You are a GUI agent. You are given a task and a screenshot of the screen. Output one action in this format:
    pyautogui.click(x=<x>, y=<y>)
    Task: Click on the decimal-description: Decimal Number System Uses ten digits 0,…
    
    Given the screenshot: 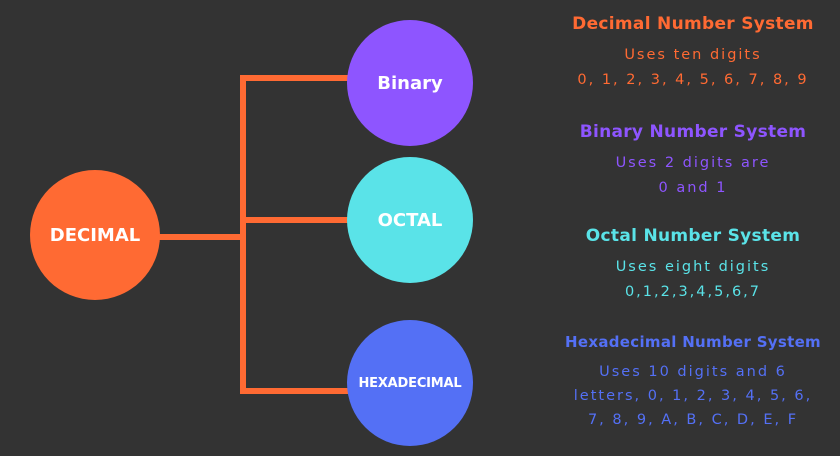 What is the action you would take?
    pyautogui.click(x=693, y=53)
    